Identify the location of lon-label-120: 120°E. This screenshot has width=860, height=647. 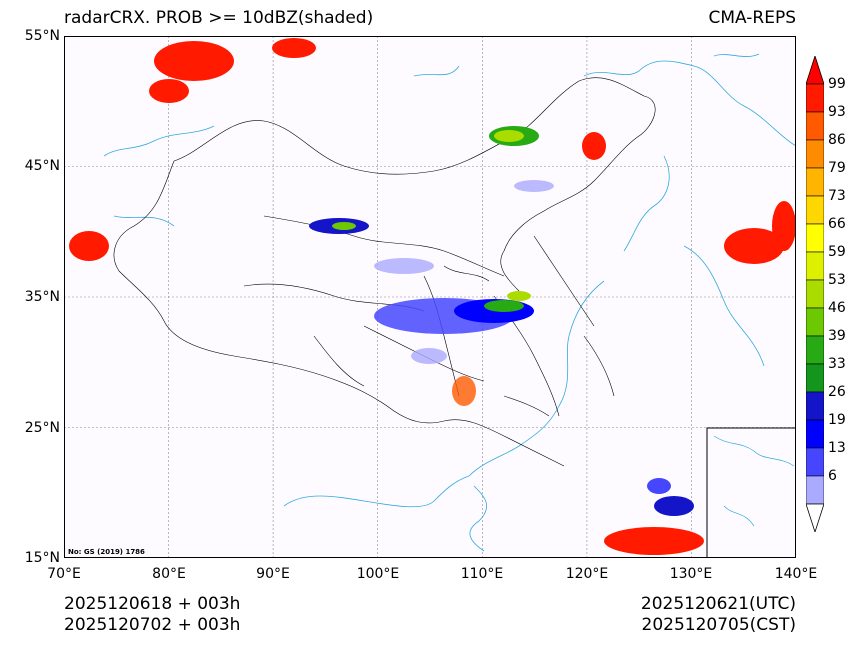
(587, 574).